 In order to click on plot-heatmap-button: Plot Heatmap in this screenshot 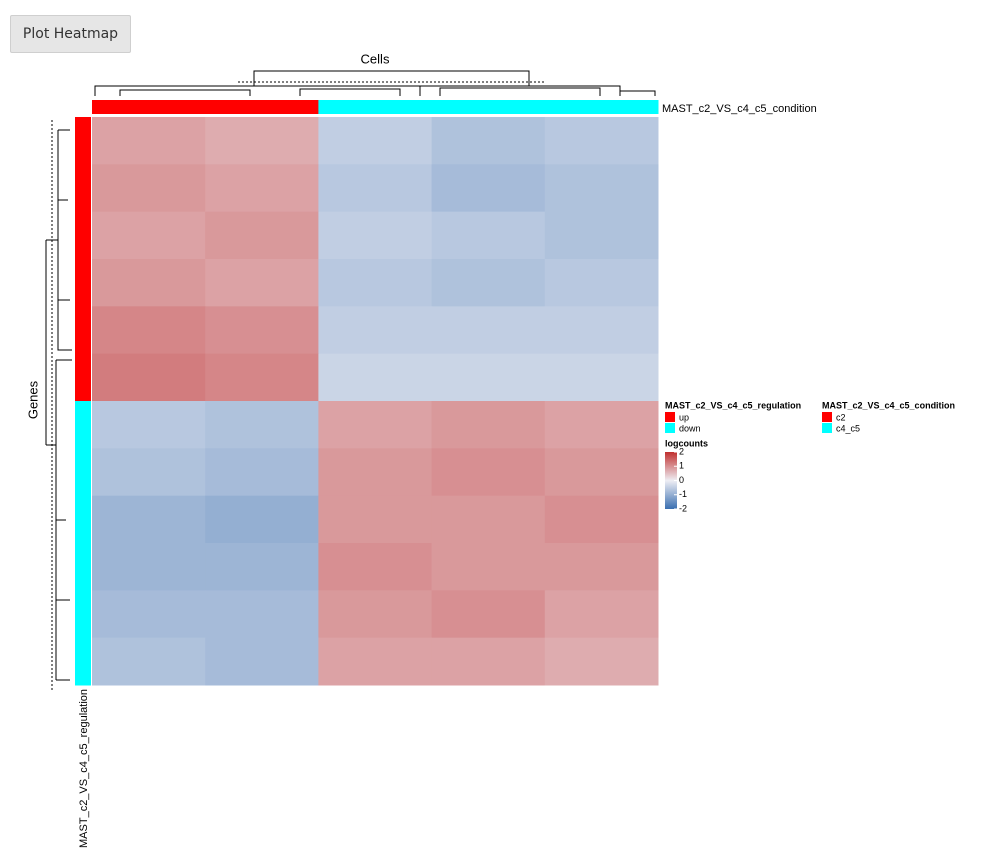, I will do `click(70, 34)`.